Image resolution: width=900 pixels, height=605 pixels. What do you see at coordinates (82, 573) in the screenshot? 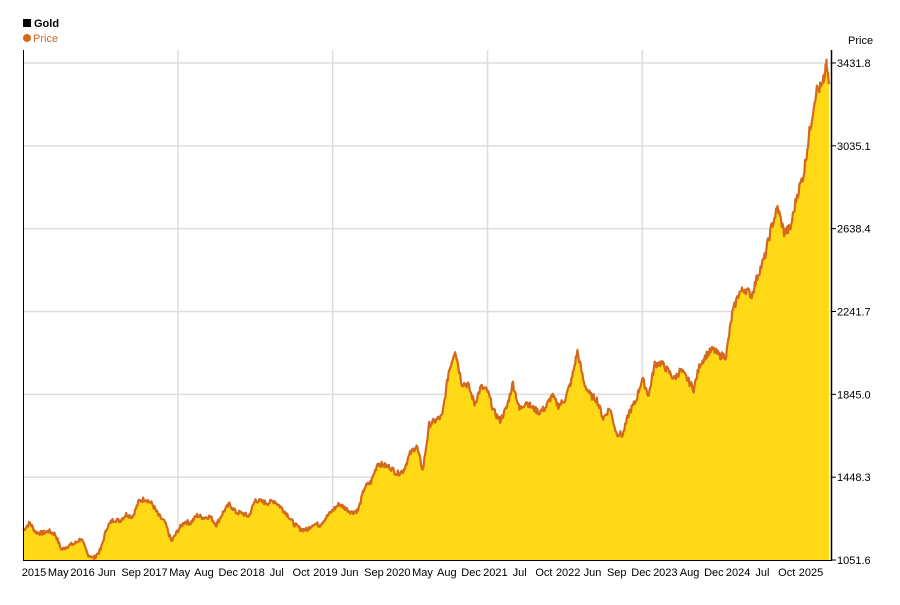
I see `x-tick-label: 2016` at bounding box center [82, 573].